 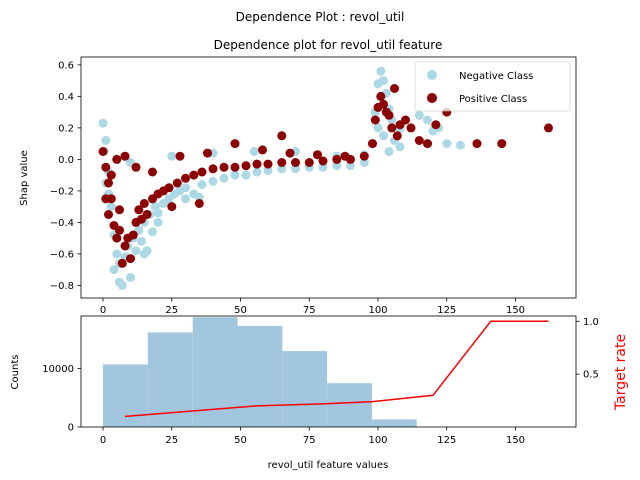 What do you see at coordinates (61, 399) in the screenshot?
I see `histogram-y-axis: 0 10000` at bounding box center [61, 399].